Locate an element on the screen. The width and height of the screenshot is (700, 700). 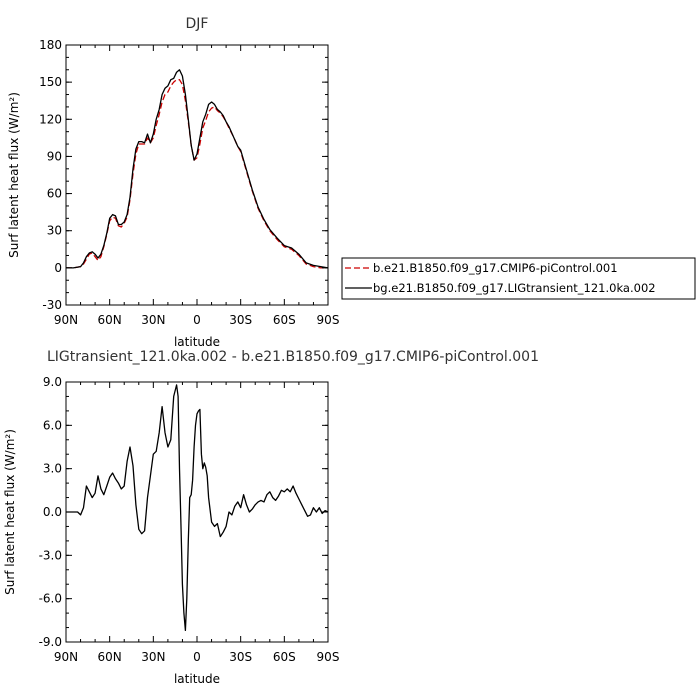
top-xtick-label: 90N is located at coordinates (66, 320).